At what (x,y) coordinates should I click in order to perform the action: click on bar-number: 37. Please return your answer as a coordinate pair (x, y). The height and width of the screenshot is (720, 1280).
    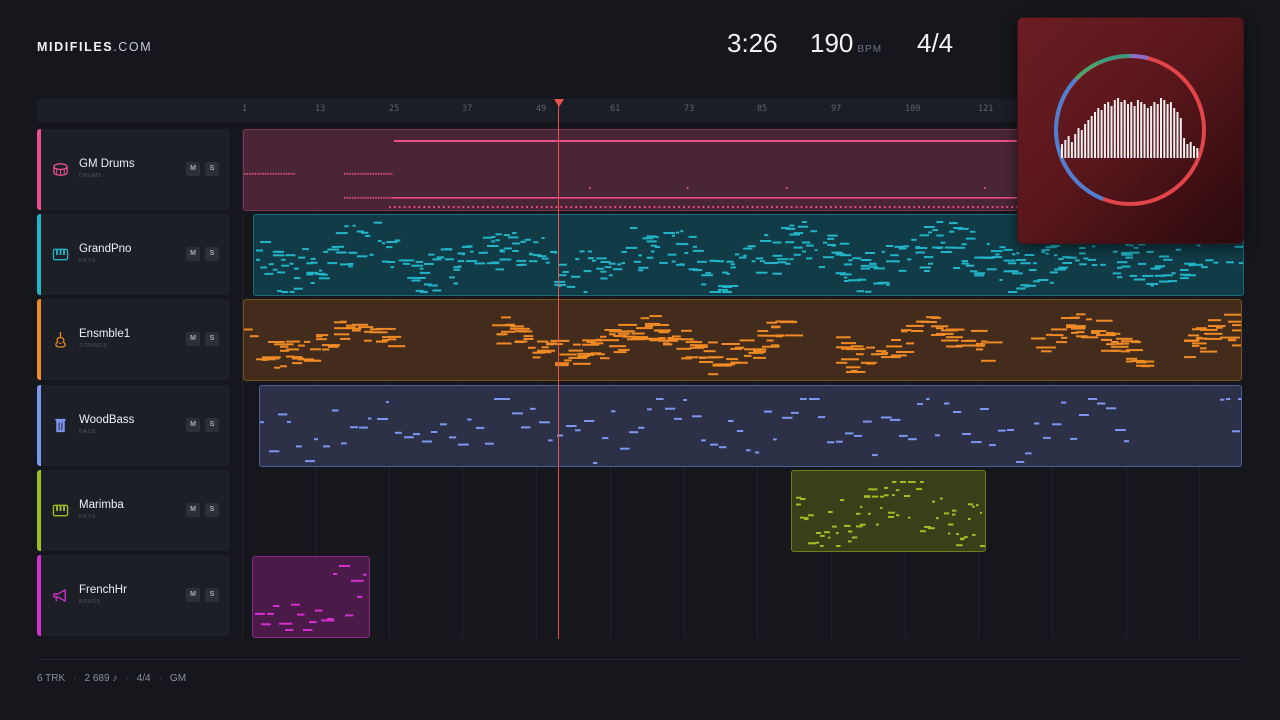
    Looking at the image, I should click on (467, 109).